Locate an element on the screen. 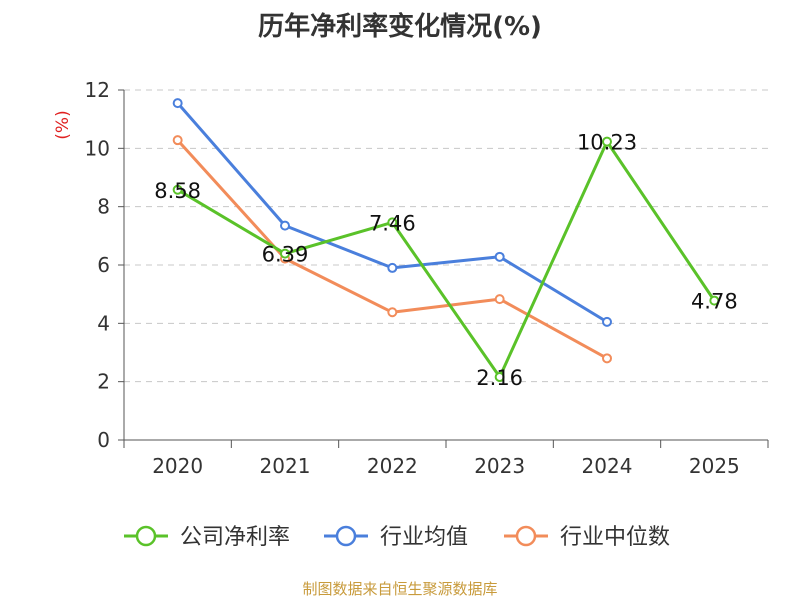  y-tick-label: 6 is located at coordinates (103, 265).